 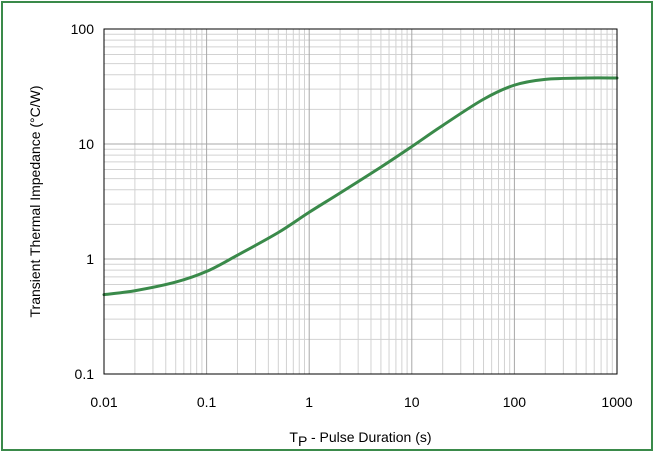 I want to click on x-axis-title-sub: P, so click(x=302, y=441).